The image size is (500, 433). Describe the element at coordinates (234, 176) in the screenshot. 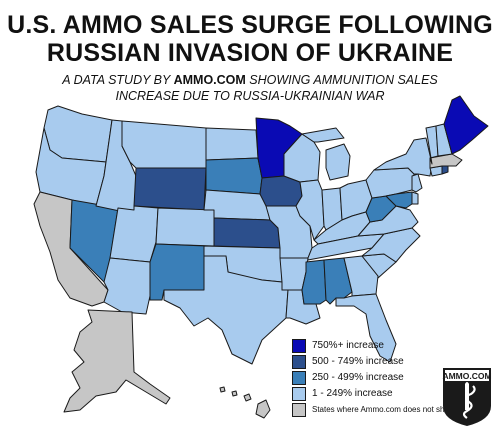

I see `state-sd` at that location.